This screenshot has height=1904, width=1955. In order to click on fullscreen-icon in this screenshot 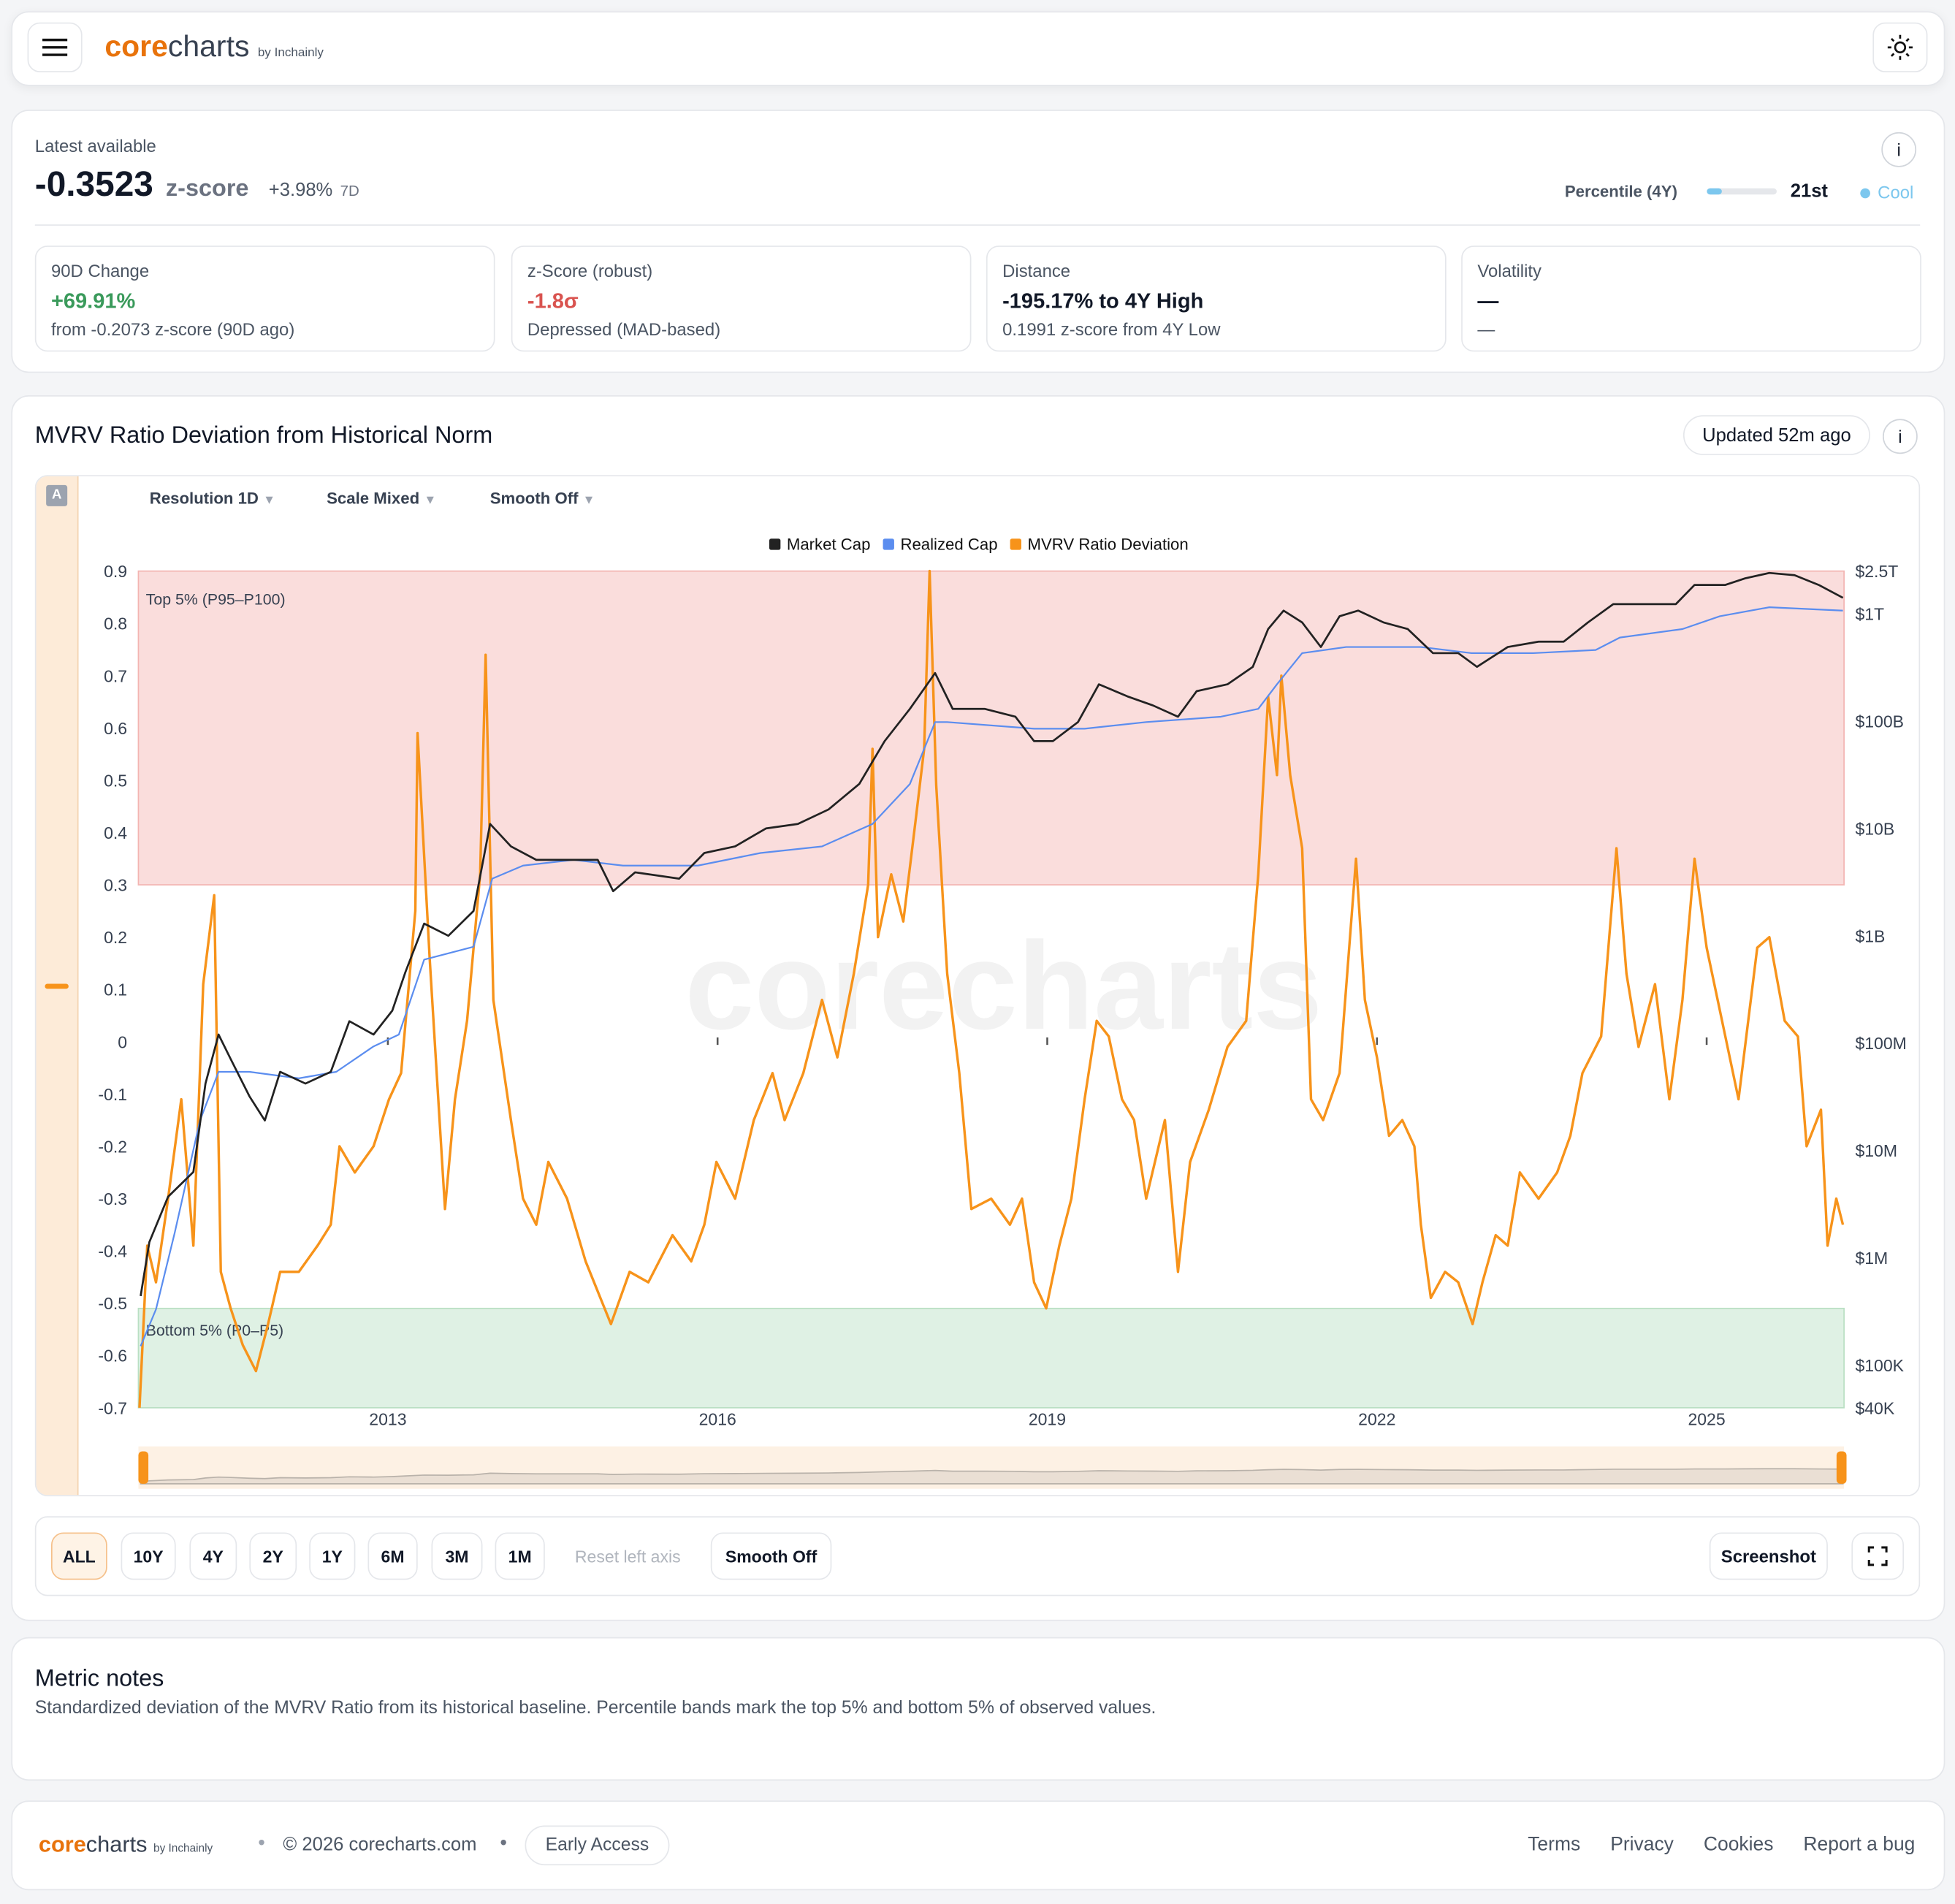, I will do `click(1877, 1556)`.